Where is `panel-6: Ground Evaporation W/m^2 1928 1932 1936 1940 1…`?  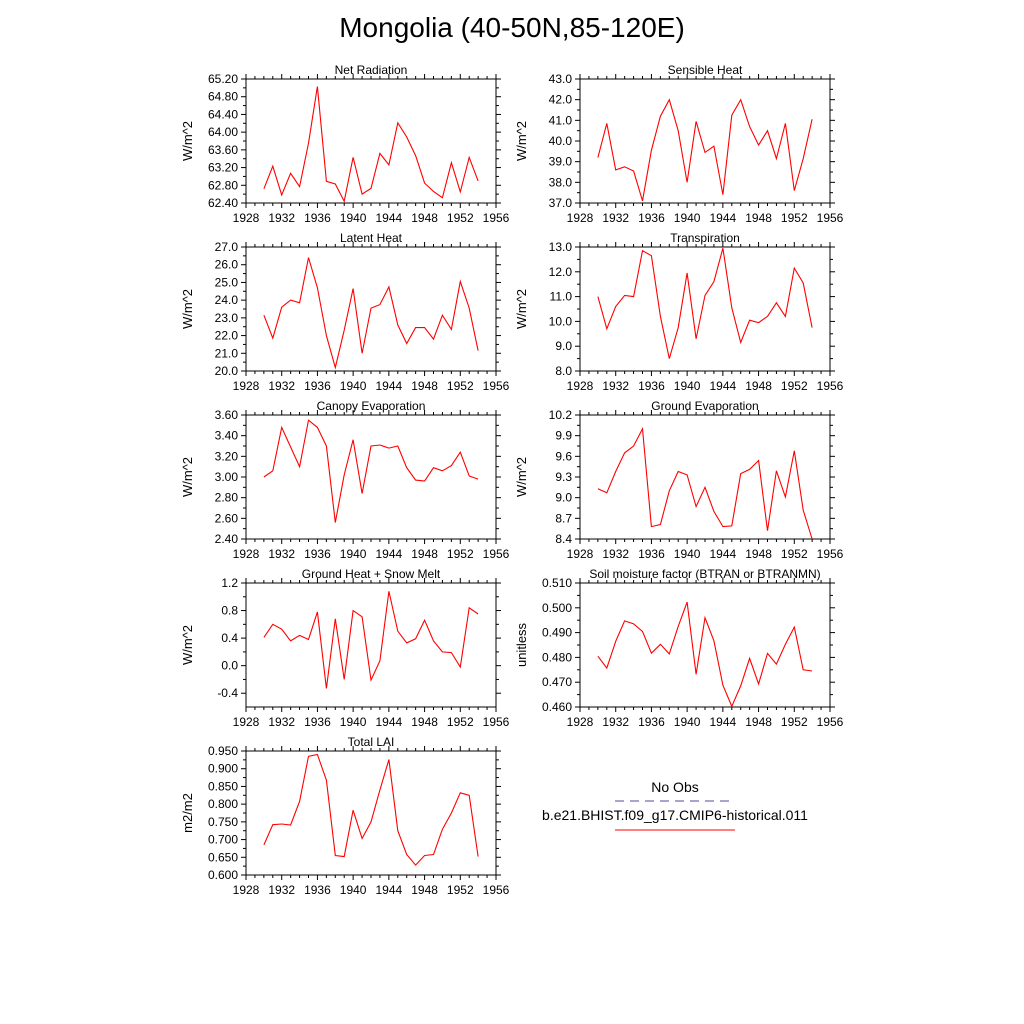
panel-6: Ground Evaporation W/m^2 1928 1932 1936 1940 1… is located at coordinates (679, 480).